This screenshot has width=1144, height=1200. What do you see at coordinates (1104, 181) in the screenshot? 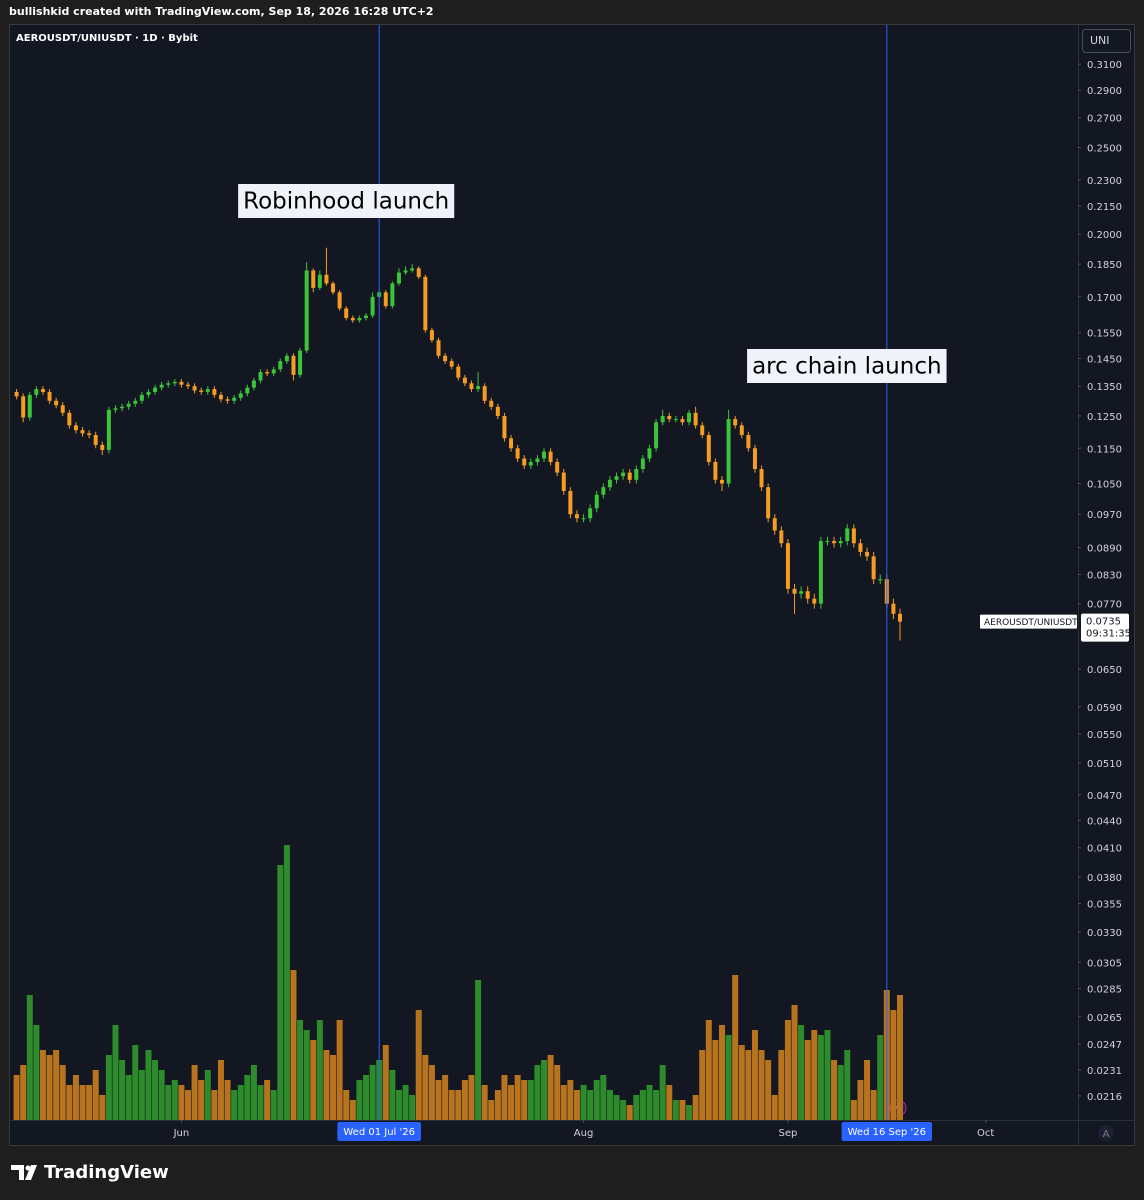
I see `y-tick-label: 0.2300` at bounding box center [1104, 181].